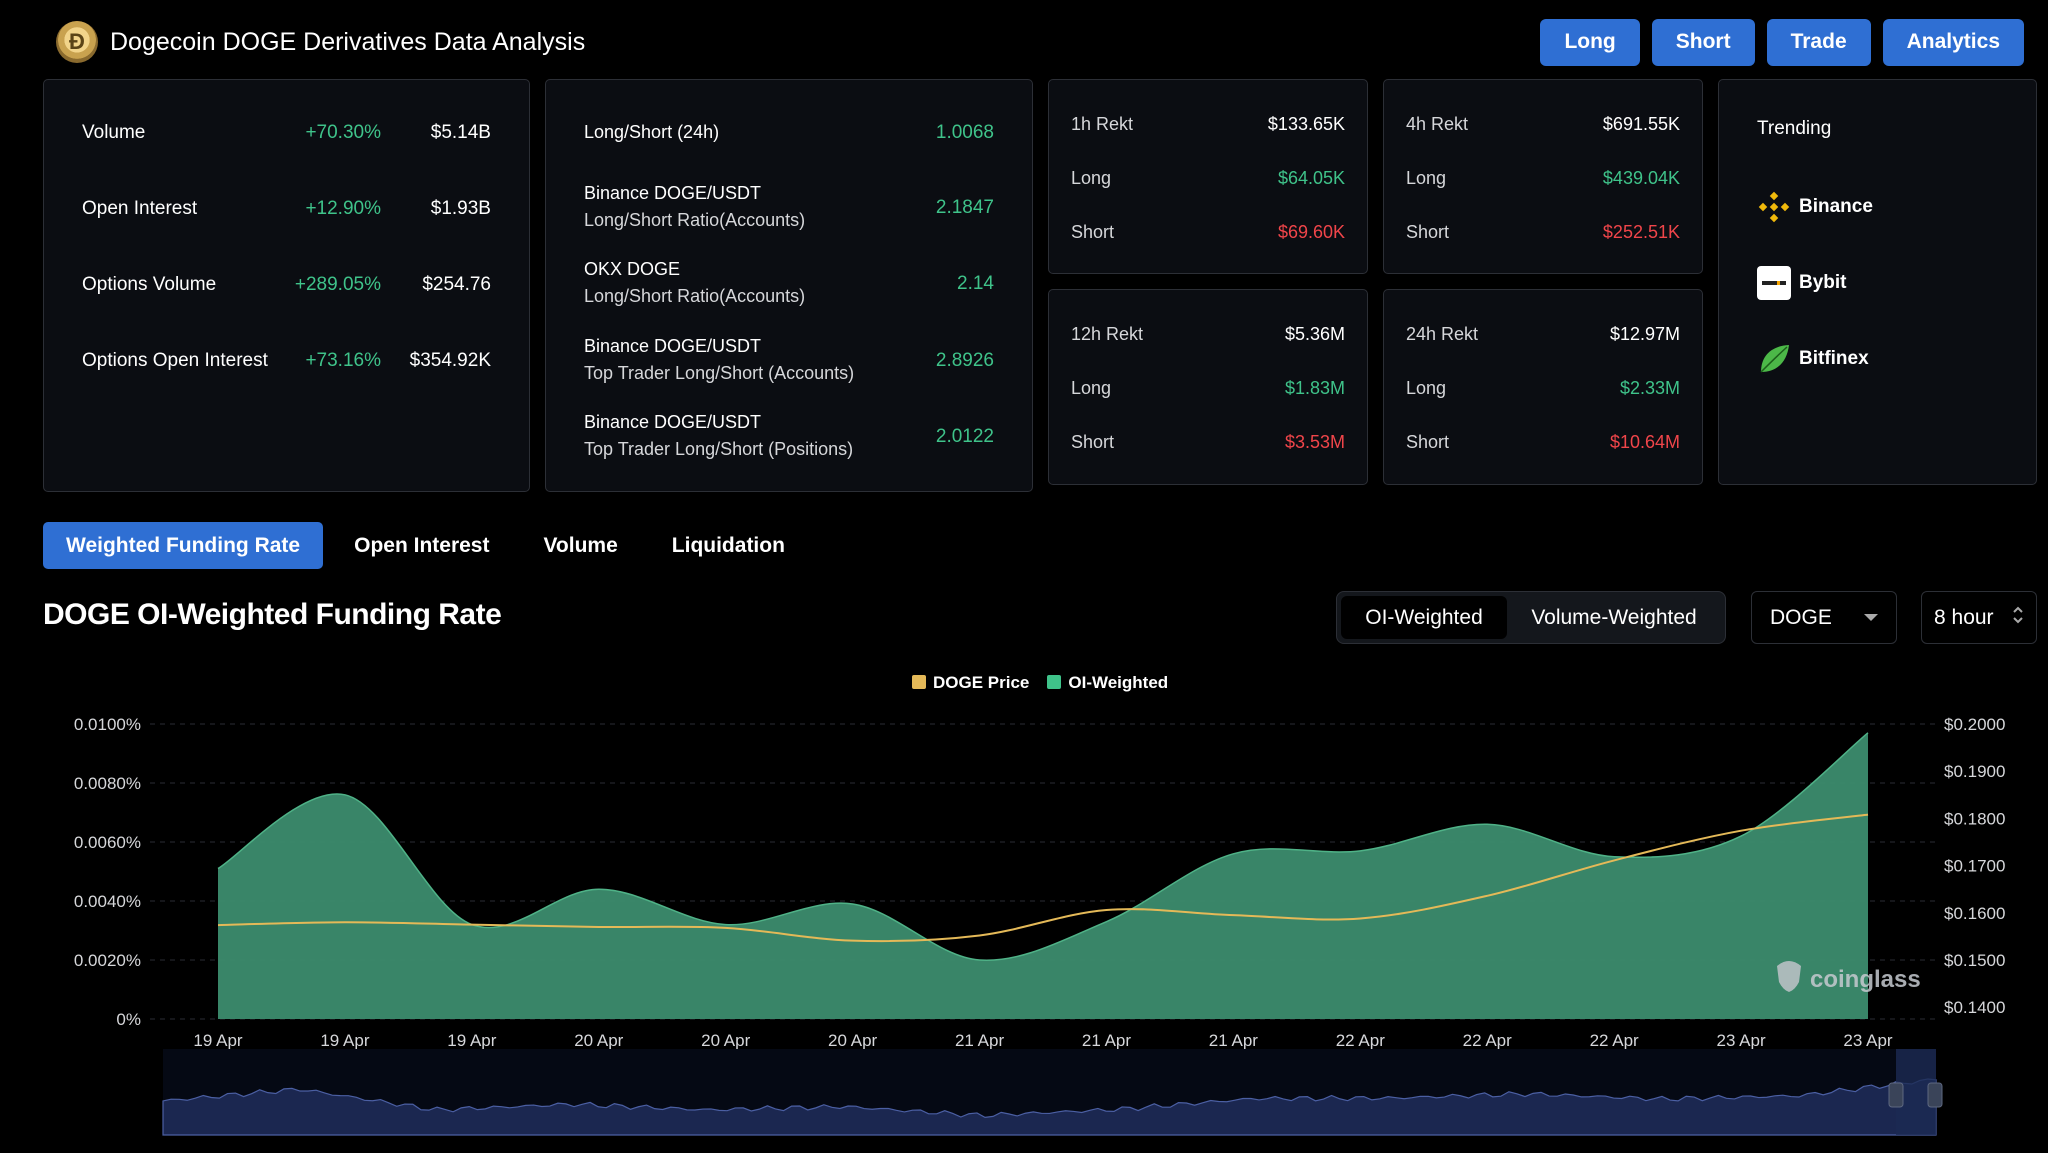 This screenshot has width=2048, height=1153. Describe the element at coordinates (975, 283) in the screenshot. I see `ratio-value: 2.14` at that location.